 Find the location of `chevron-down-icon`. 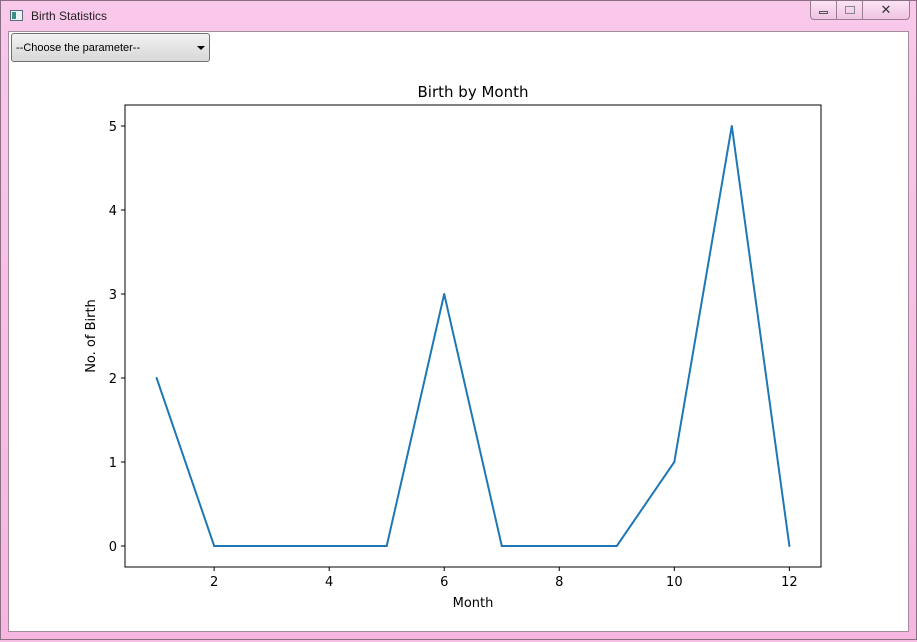

chevron-down-icon is located at coordinates (201, 48).